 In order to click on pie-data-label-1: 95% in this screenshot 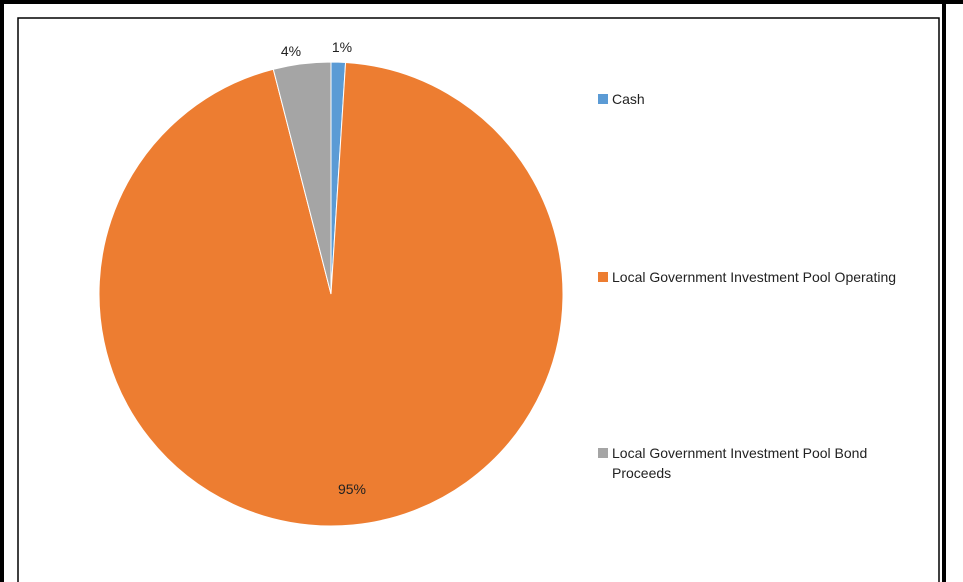, I will do `click(352, 489)`.